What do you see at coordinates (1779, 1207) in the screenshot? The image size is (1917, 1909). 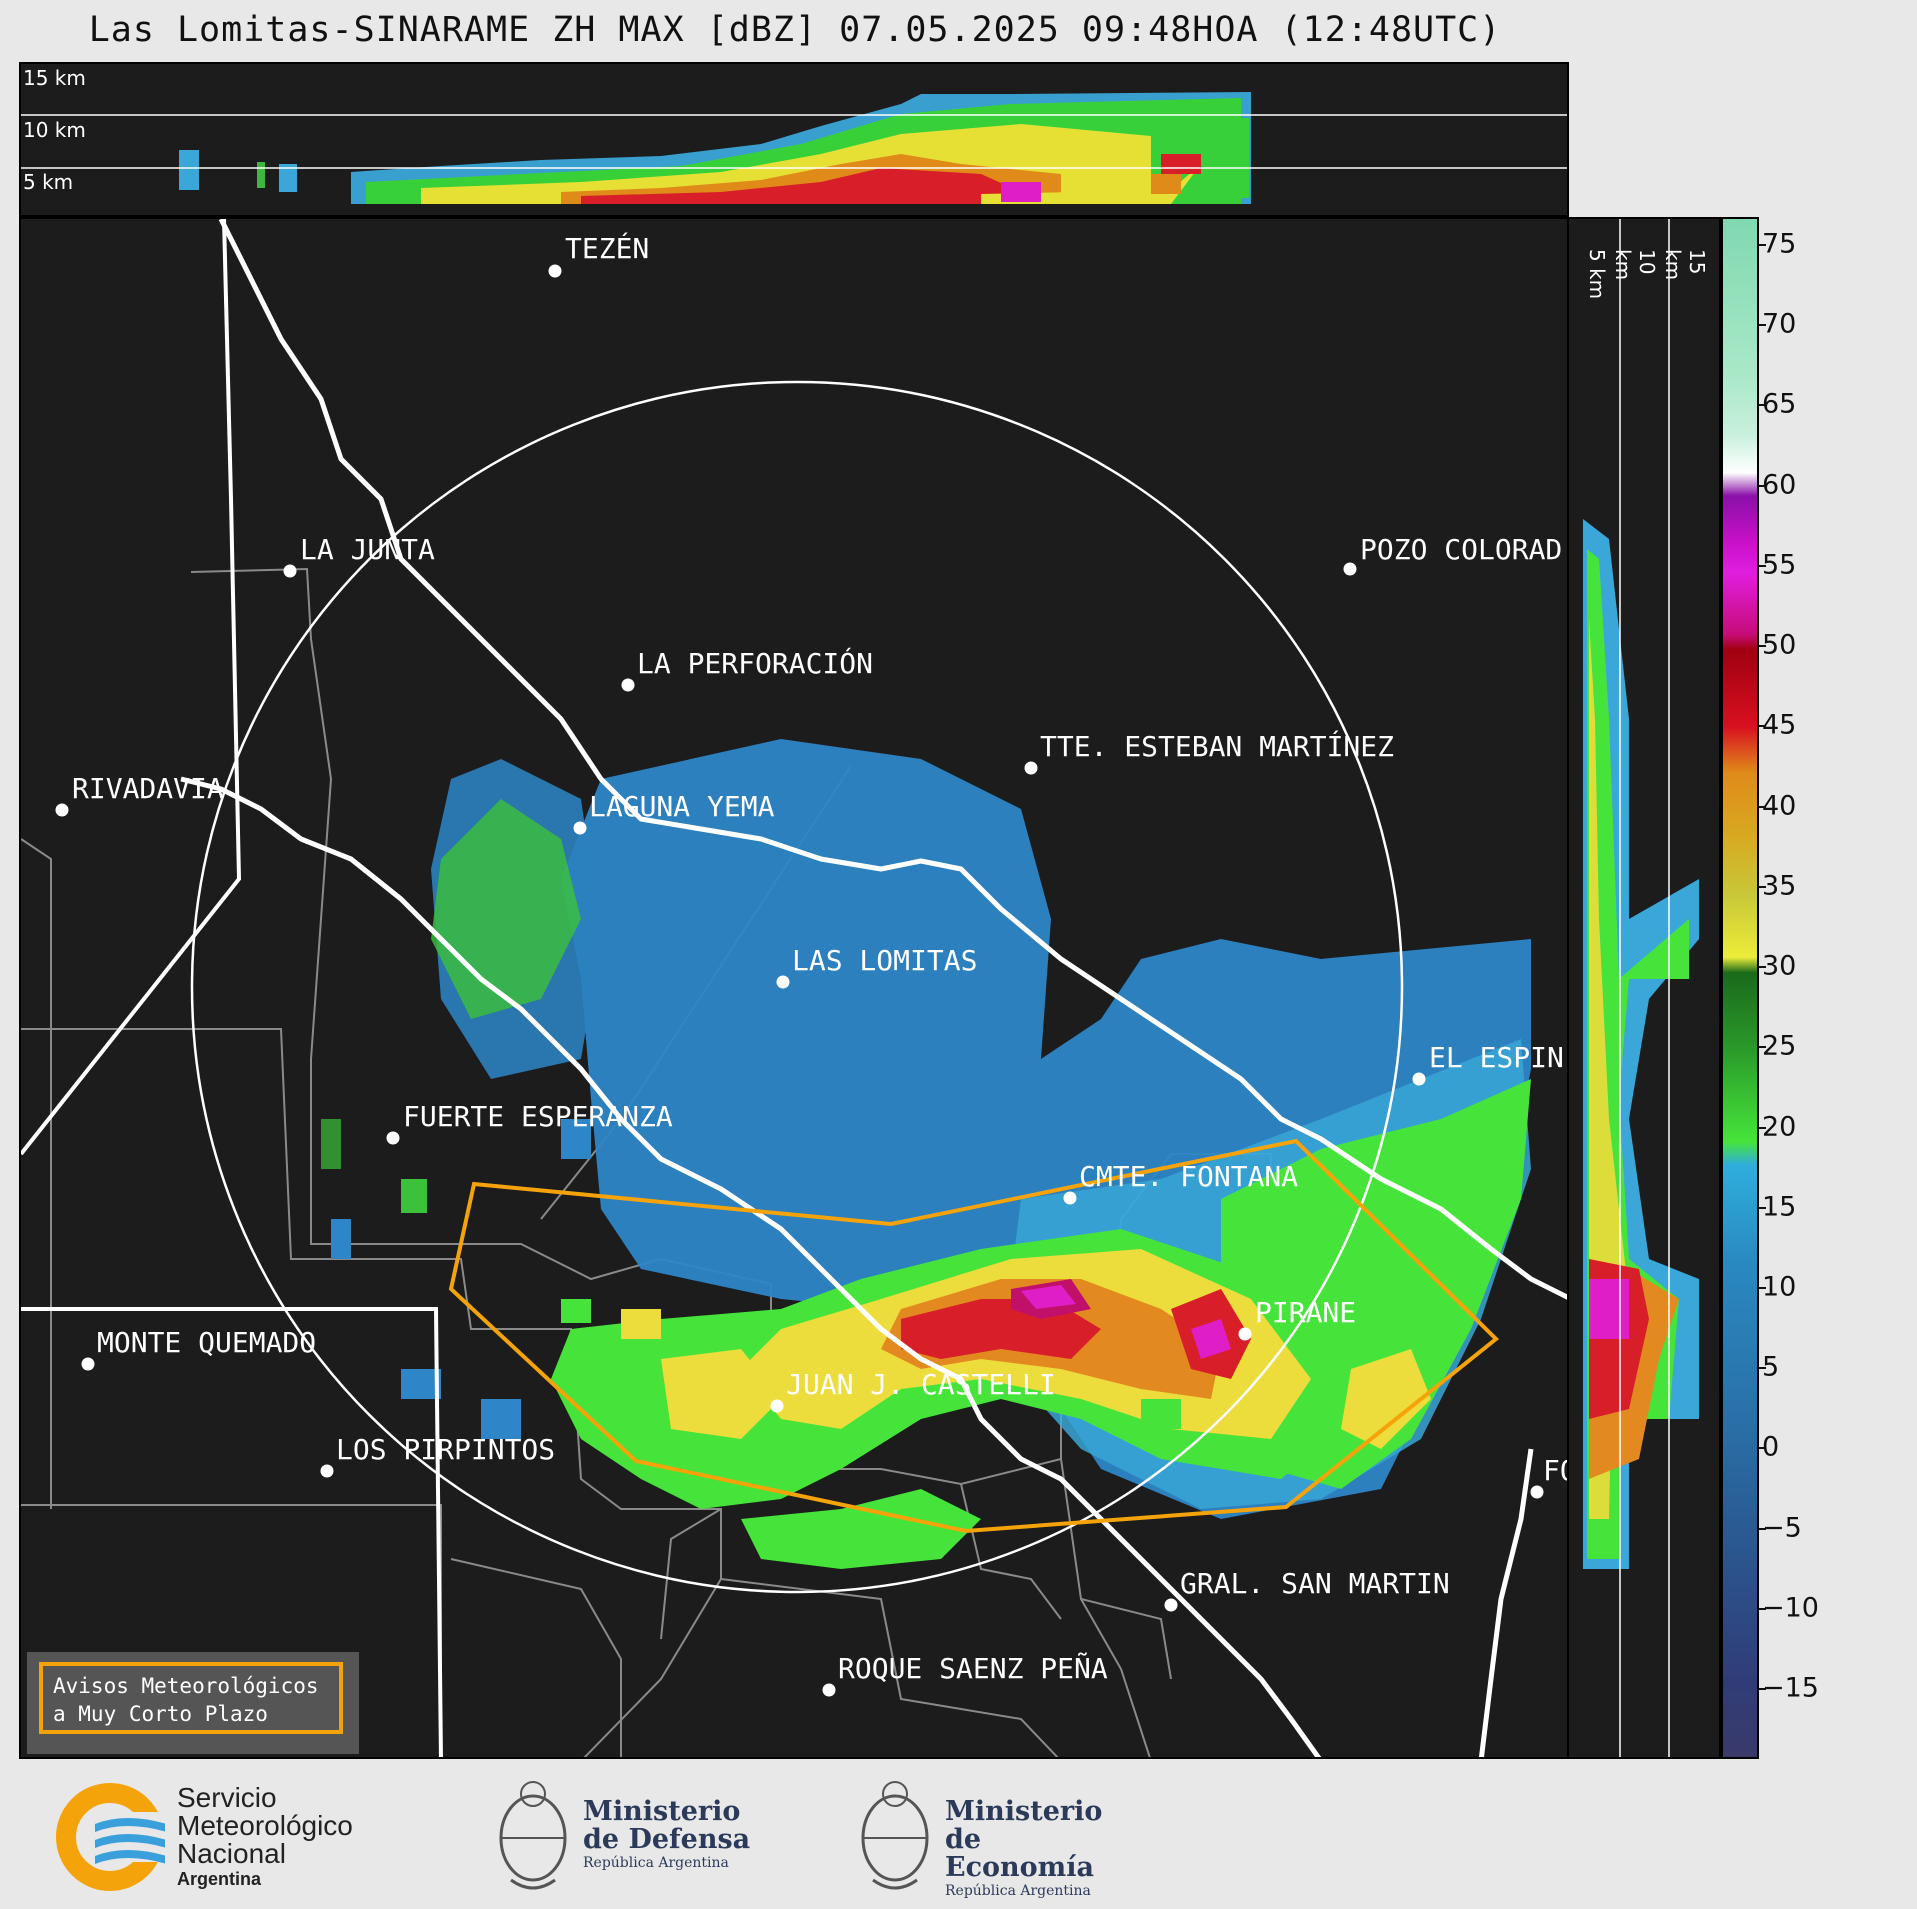 I see `colorbar-tick-15: 15` at bounding box center [1779, 1207].